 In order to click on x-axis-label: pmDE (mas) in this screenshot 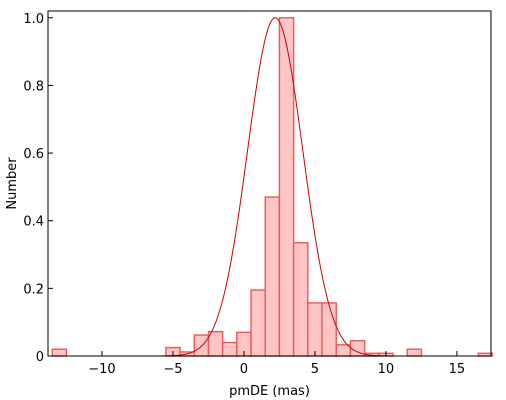, I will do `click(269, 391)`.